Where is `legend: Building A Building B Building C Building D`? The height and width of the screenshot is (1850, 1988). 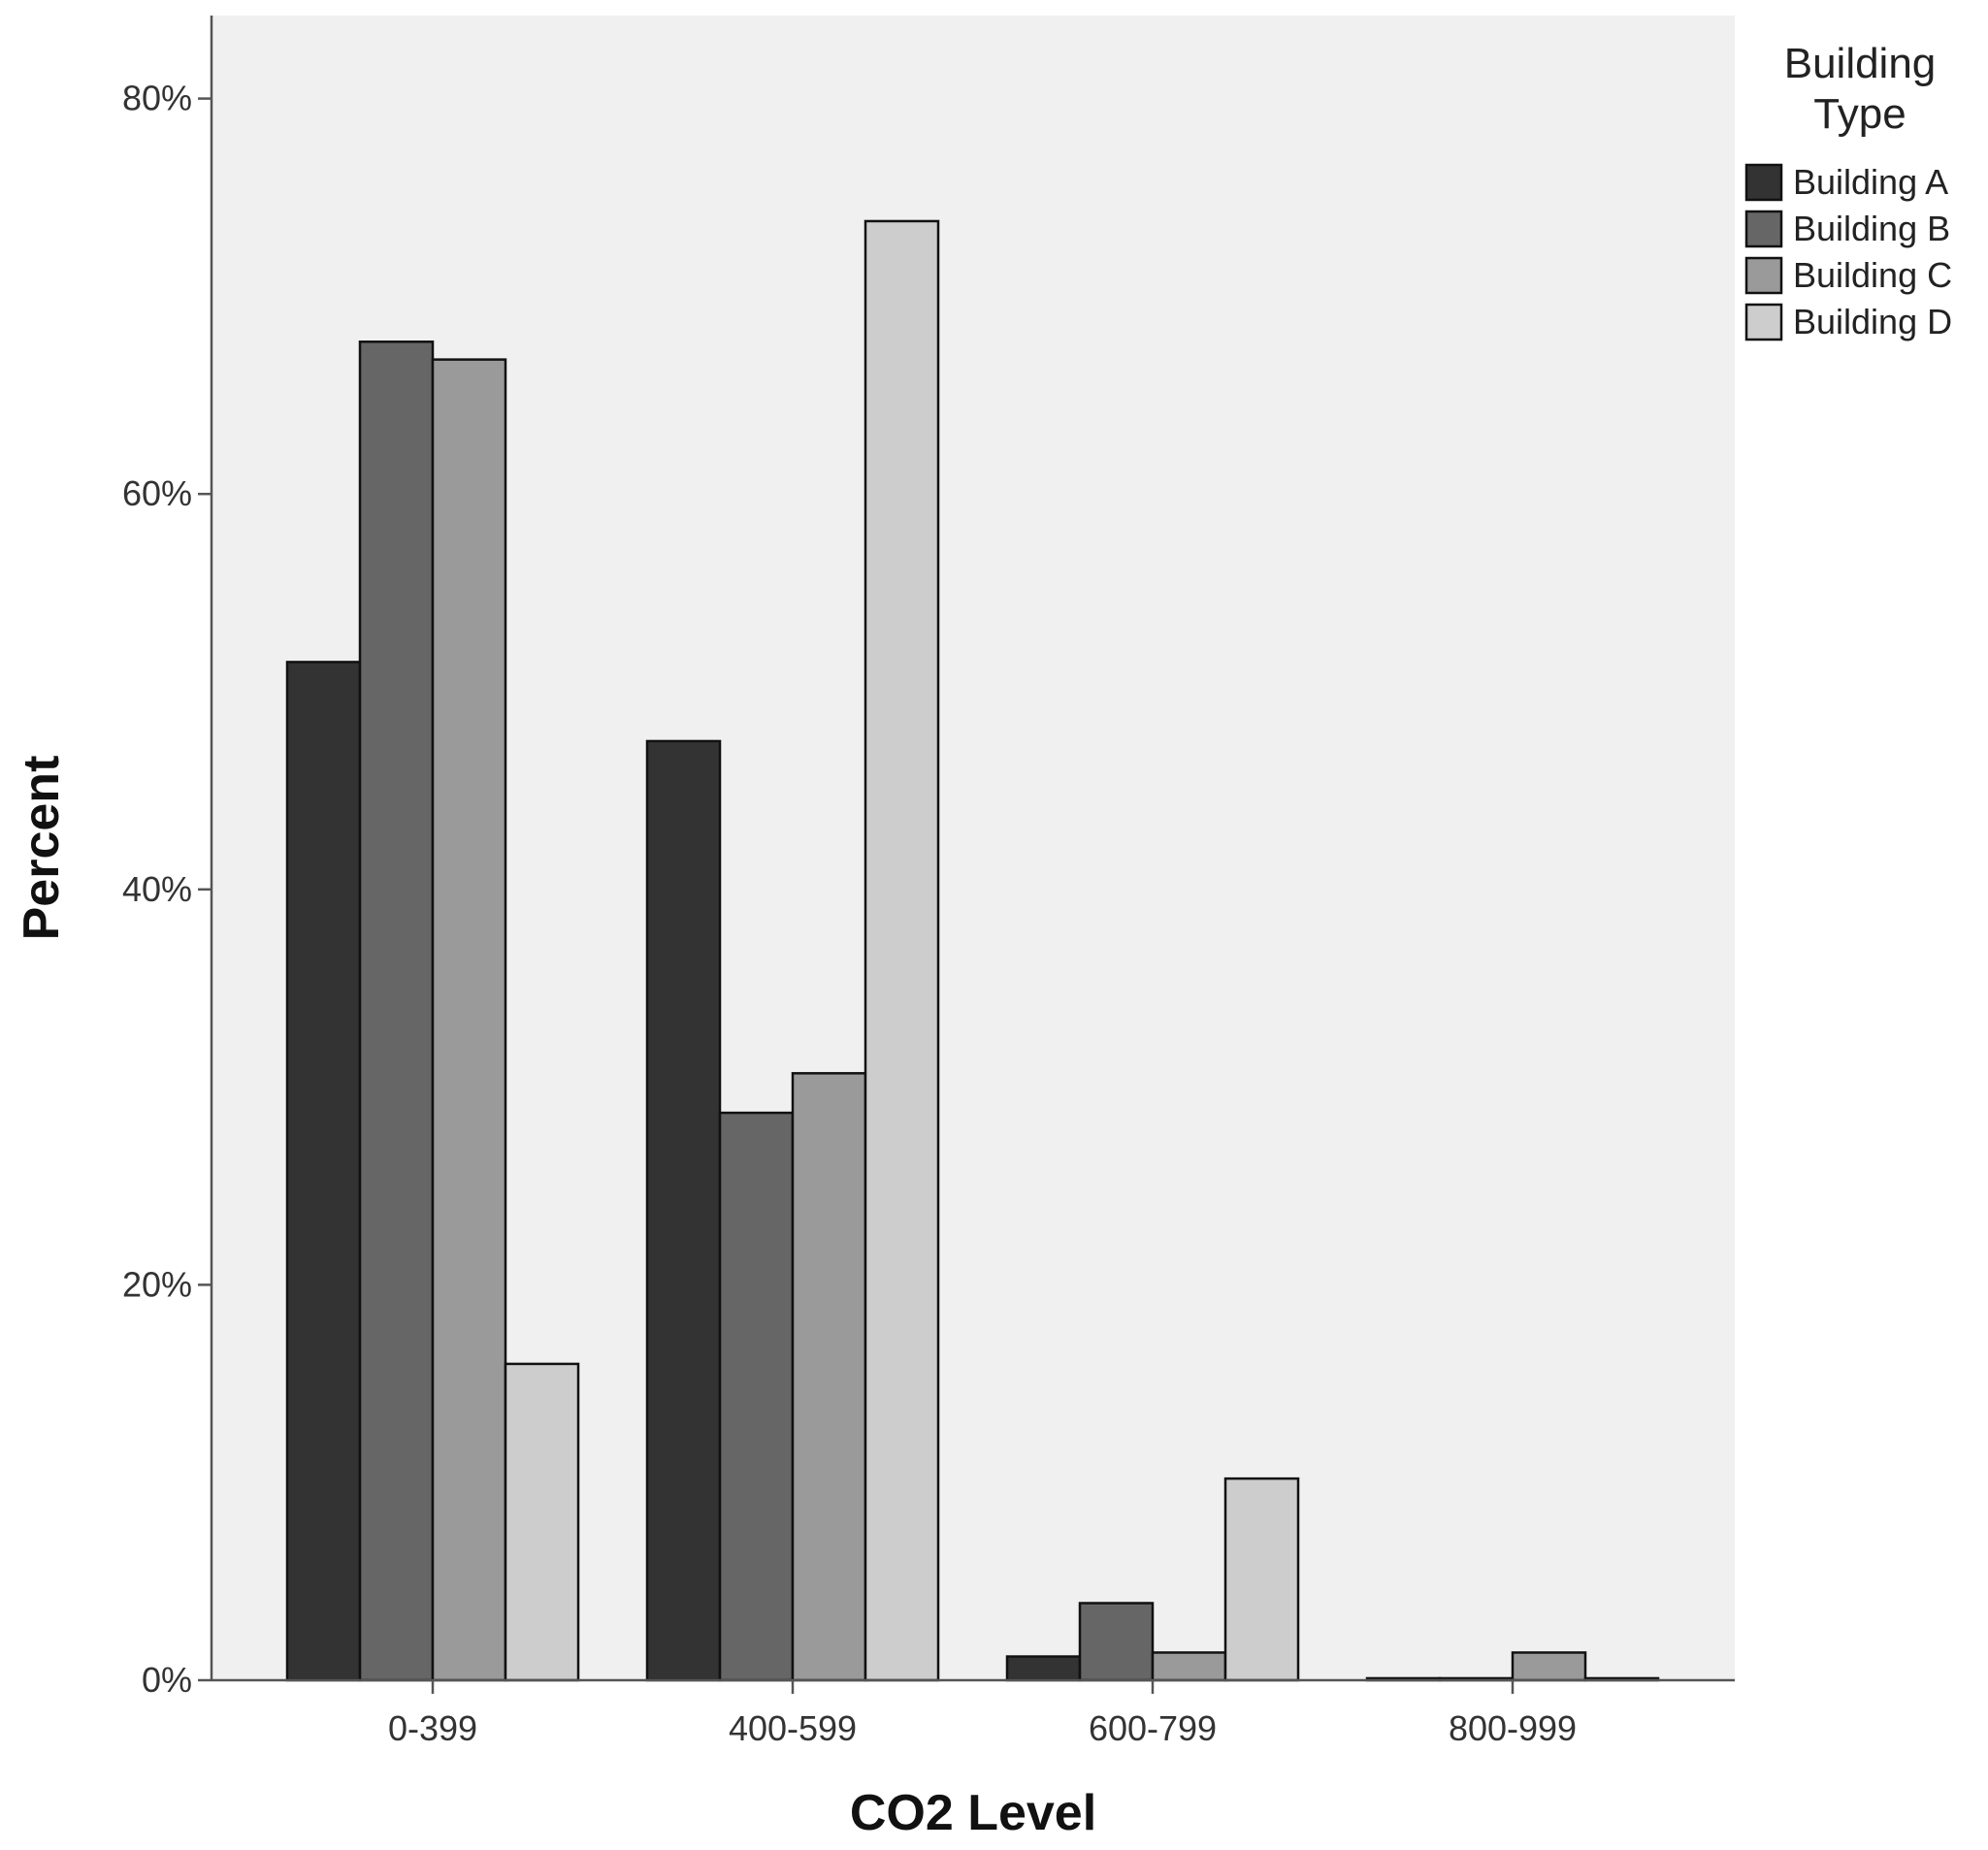 legend: Building A Building B Building C Building D is located at coordinates (1848, 251).